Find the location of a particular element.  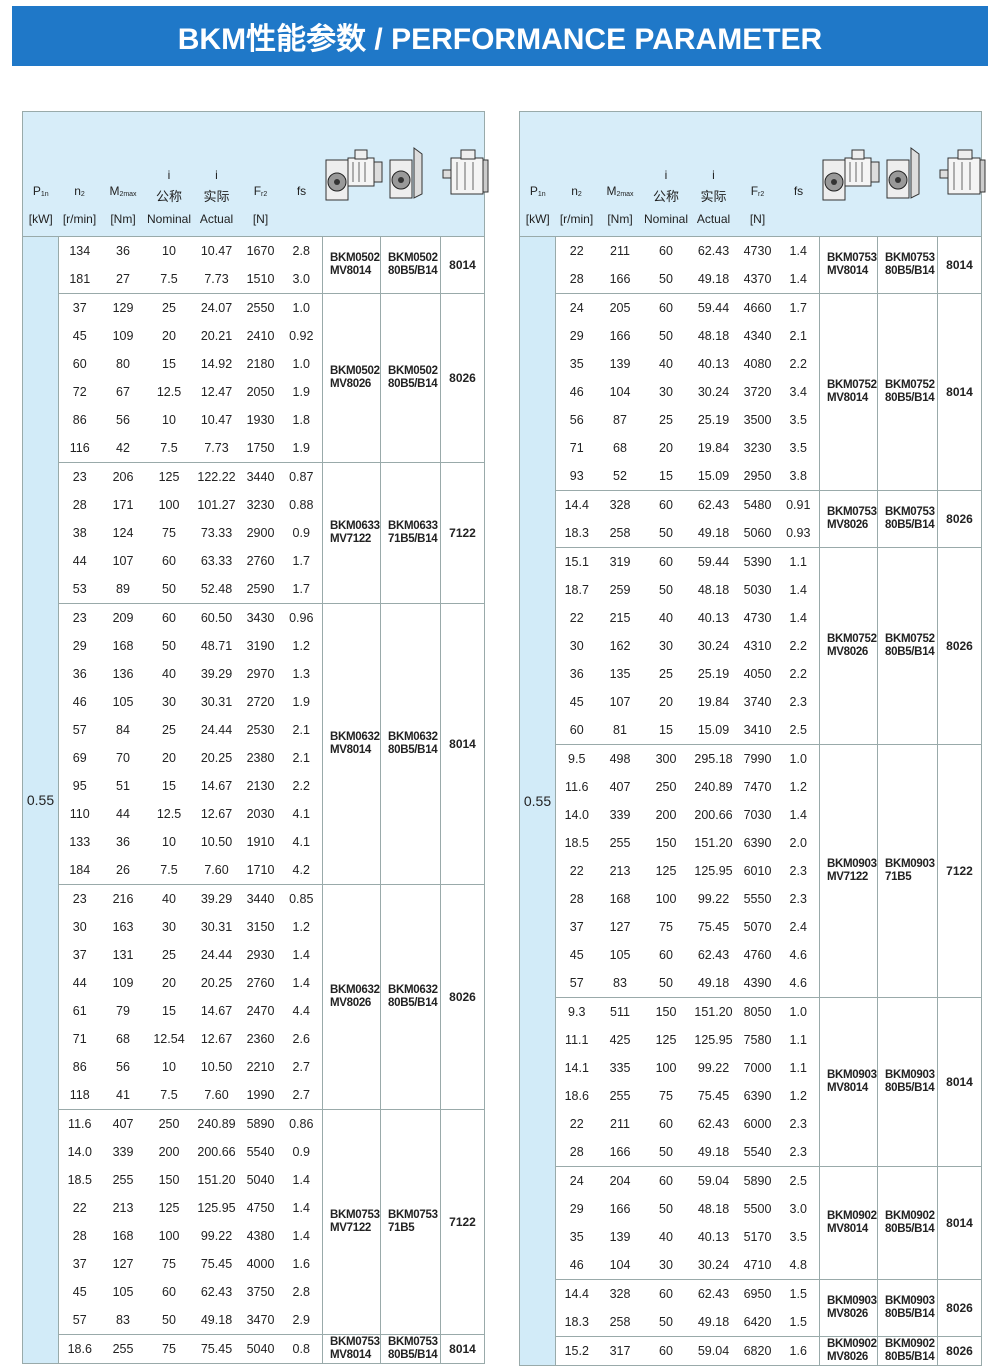

motor-model: 8014 is located at coordinates (959, 1223).